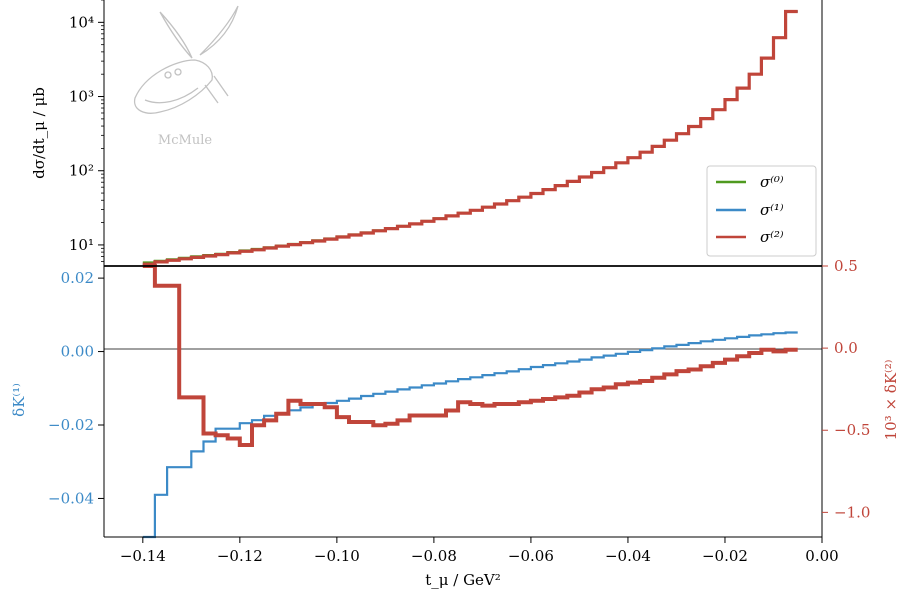 Image resolution: width=905 pixels, height=604 pixels. What do you see at coordinates (77, 278) in the screenshot?
I see `left-y-tick-label: 0.02` at bounding box center [77, 278].